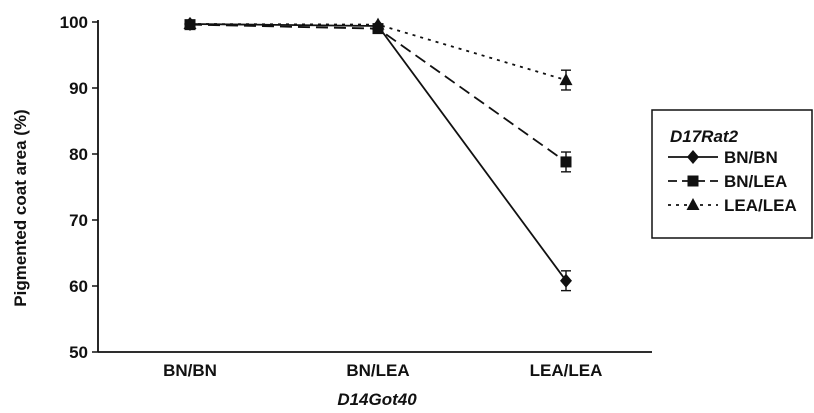  What do you see at coordinates (760, 205) in the screenshot?
I see `legend-label: LEA/LEA` at bounding box center [760, 205].